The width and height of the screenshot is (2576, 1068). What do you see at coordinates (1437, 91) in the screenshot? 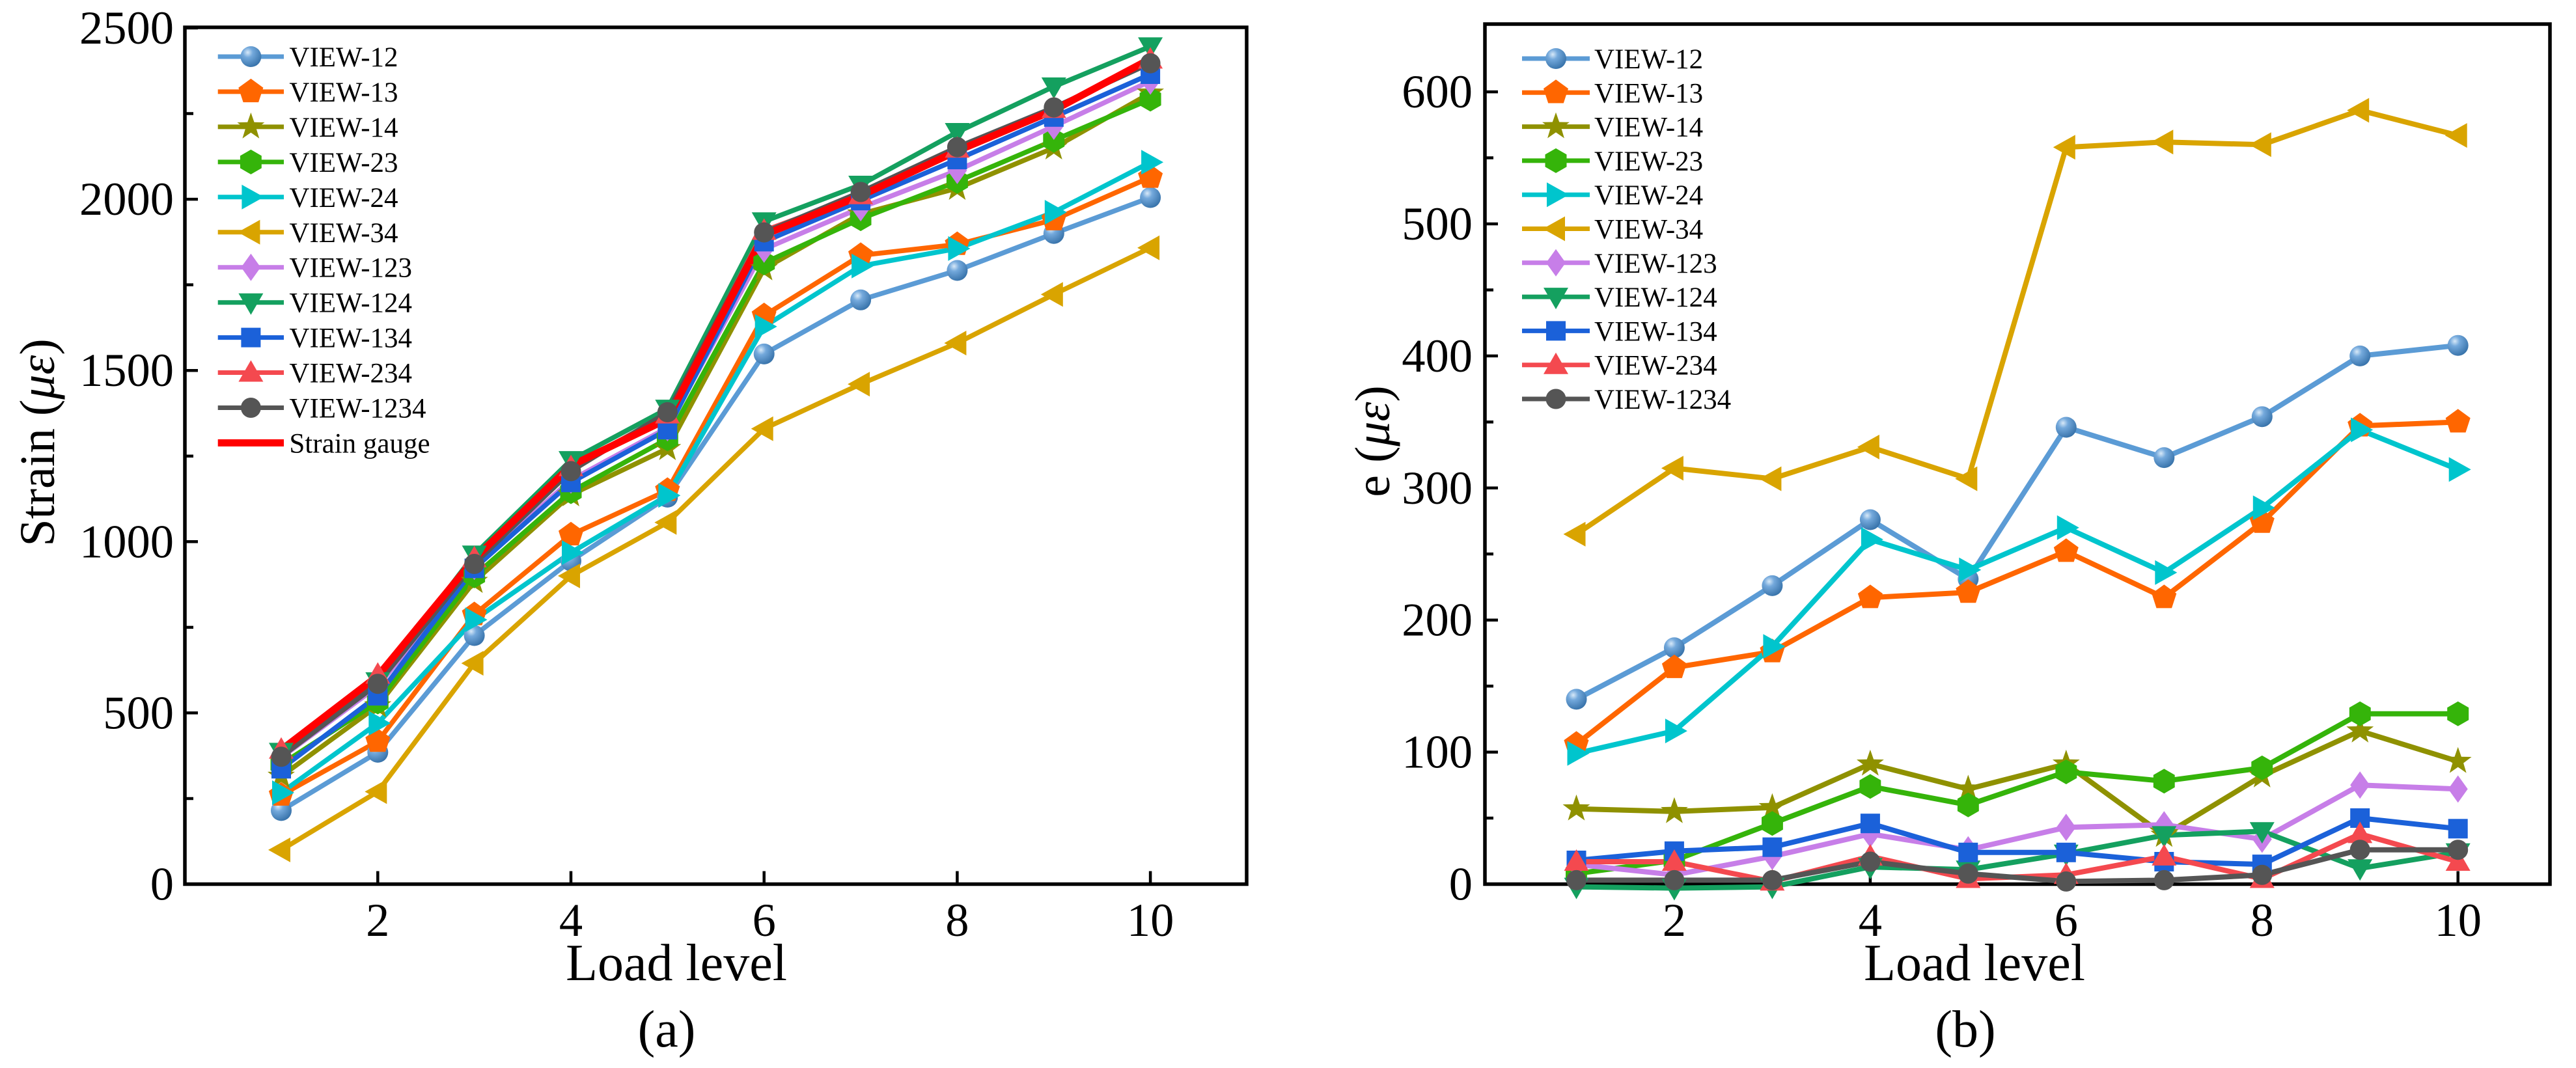
I see `svg-text: 600` at bounding box center [1437, 91].